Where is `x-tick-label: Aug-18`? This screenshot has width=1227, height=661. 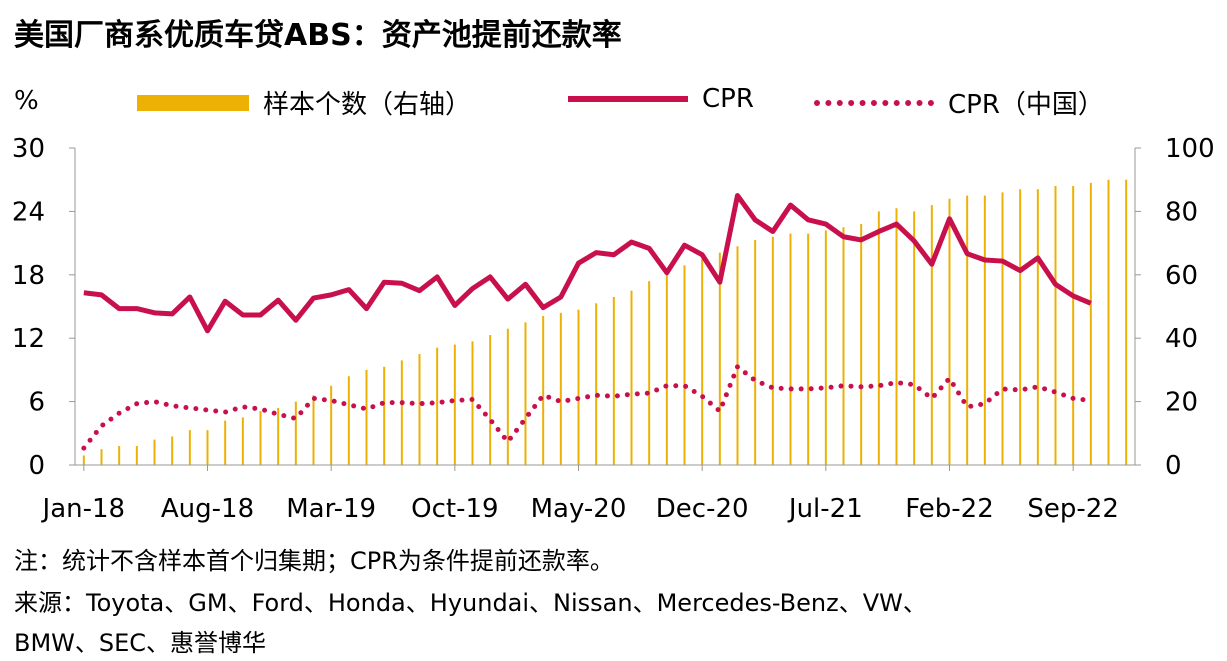
x-tick-label: Aug-18 is located at coordinates (207, 509).